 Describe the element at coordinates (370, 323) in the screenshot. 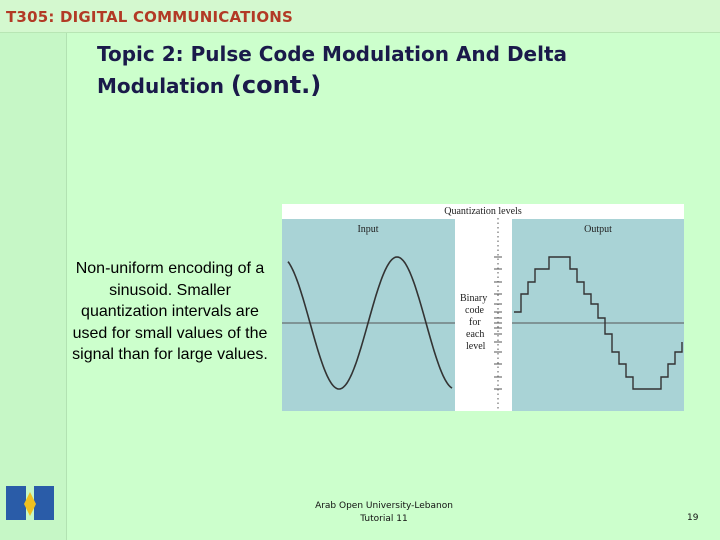

I see `input-signal` at that location.